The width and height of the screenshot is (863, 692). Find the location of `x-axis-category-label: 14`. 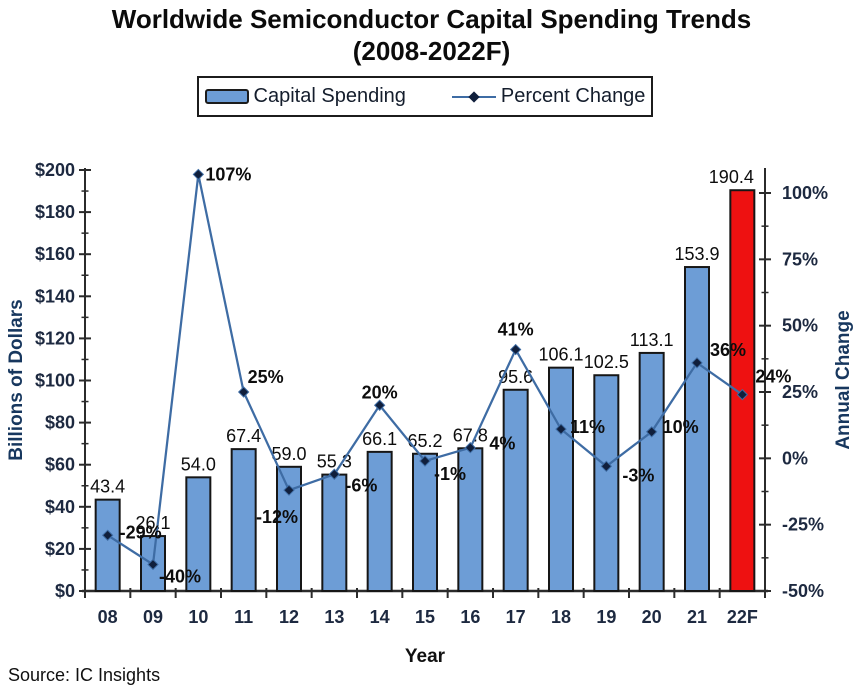

x-axis-category-label: 14 is located at coordinates (380, 617).